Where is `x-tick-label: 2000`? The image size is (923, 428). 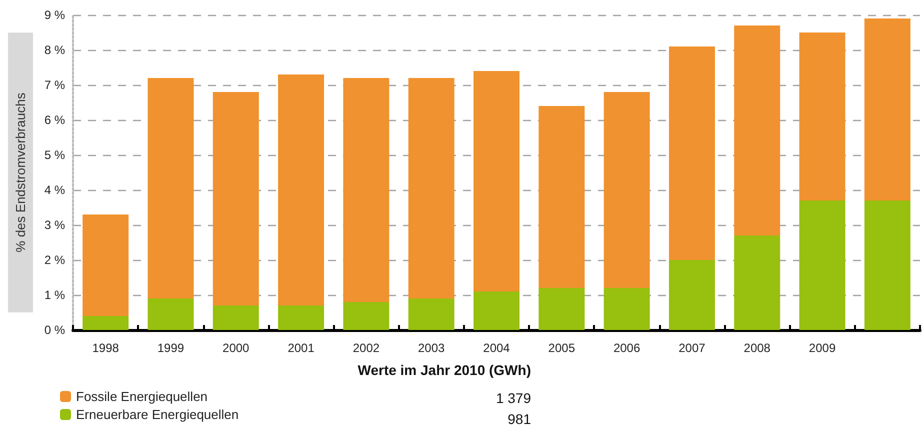 x-tick-label: 2000 is located at coordinates (236, 348).